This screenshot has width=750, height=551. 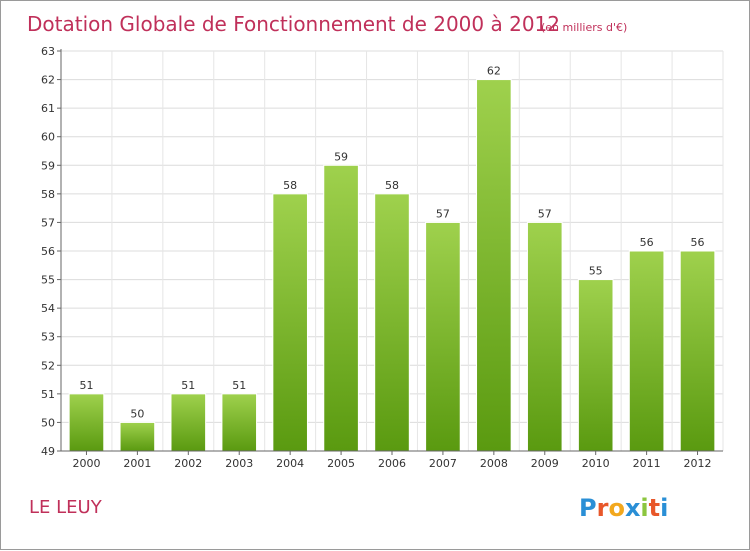 What do you see at coordinates (239, 422) in the screenshot?
I see `bar-2003` at bounding box center [239, 422].